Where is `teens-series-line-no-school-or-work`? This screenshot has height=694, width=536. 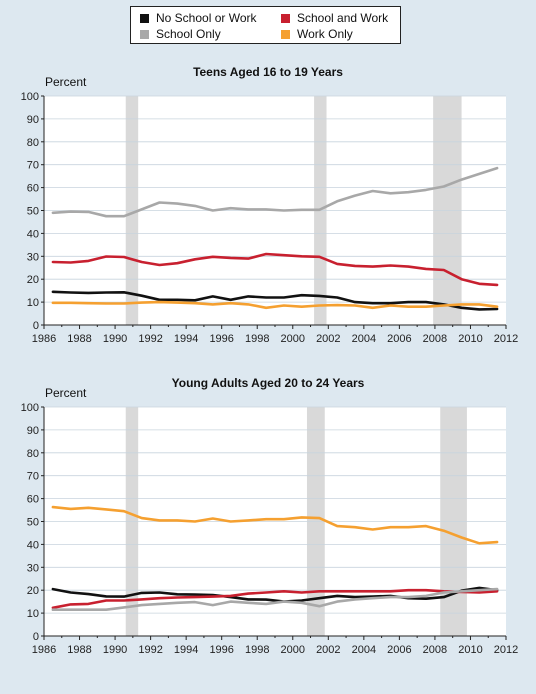
teens-series-line-no-school-or-work is located at coordinates (275, 300).